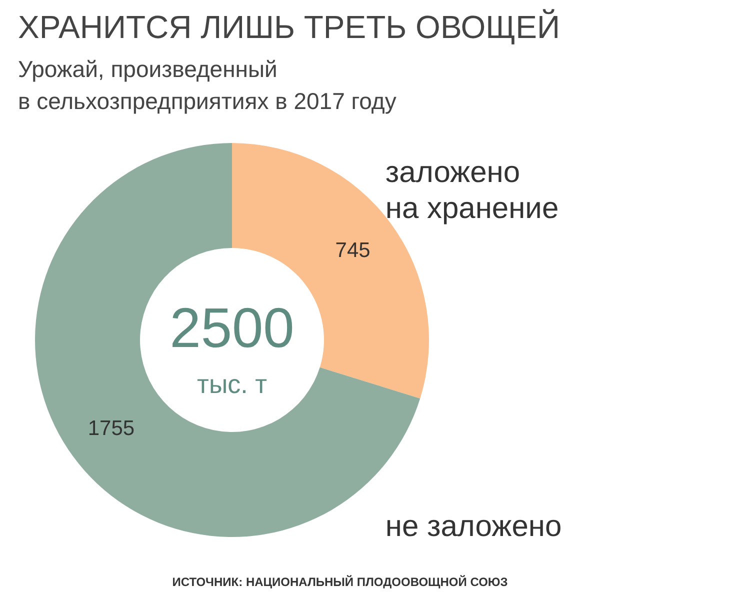 The height and width of the screenshot is (600, 753). What do you see at coordinates (340, 582) in the screenshot?
I see `text: ИСТОЧНИК: НАЦИОНАЛЬНЫЙ ПЛОДООВОЩНОЙ СОЮЗ` at bounding box center [340, 582].